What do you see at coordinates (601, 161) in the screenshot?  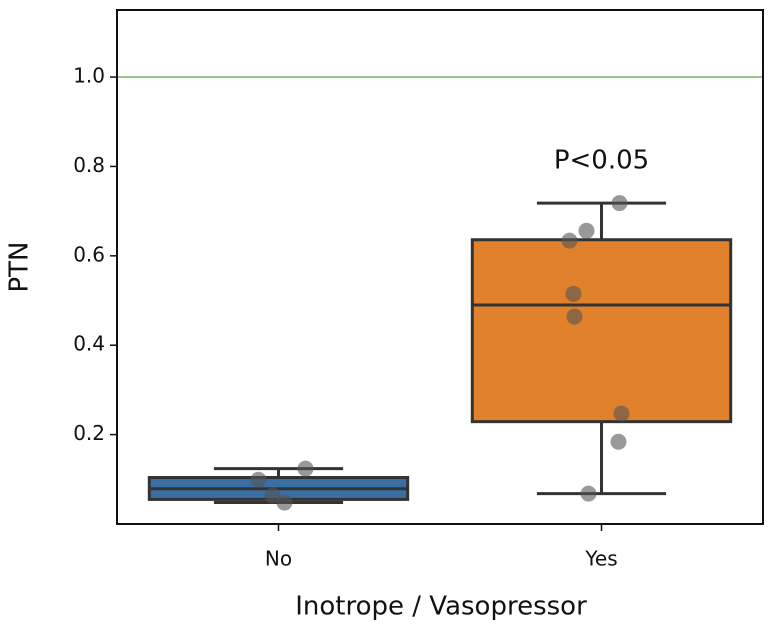 I see `annotation: P<0.05` at bounding box center [601, 161].